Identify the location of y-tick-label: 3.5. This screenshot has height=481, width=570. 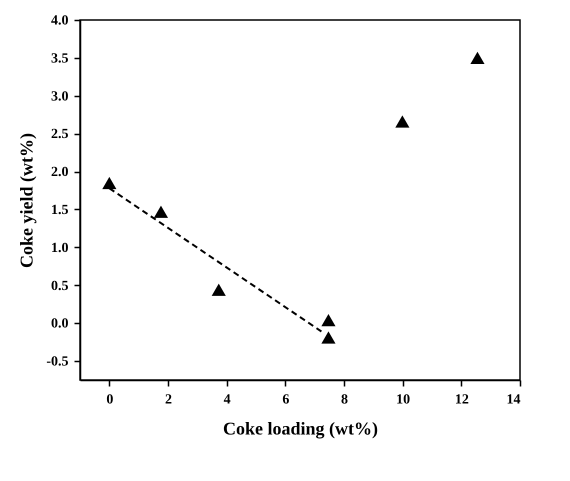
(59, 58).